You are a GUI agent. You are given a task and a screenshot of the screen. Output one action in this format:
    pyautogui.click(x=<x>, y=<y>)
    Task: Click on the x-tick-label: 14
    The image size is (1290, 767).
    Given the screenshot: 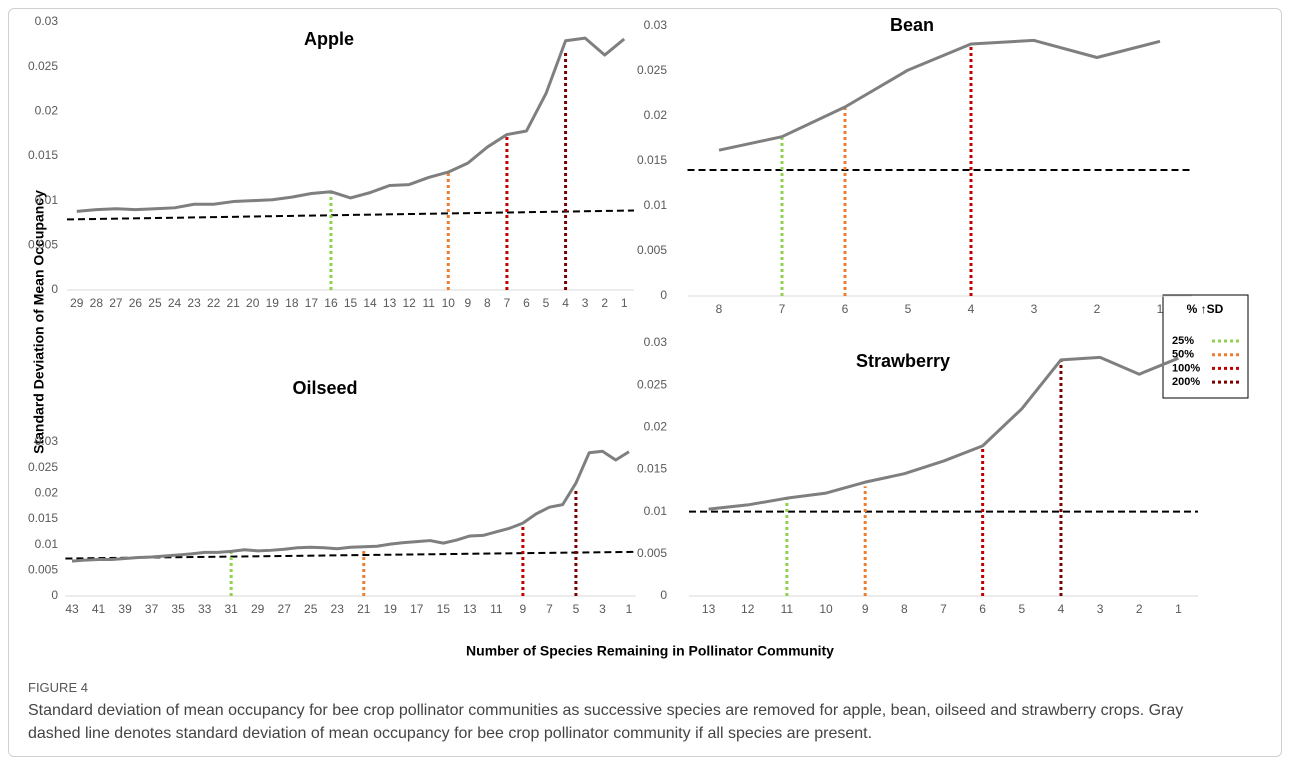 What is the action you would take?
    pyautogui.click(x=370, y=303)
    